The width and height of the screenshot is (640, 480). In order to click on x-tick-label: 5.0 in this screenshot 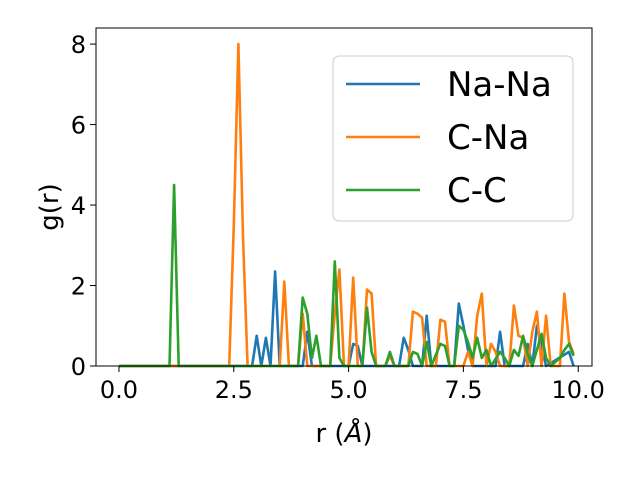, I will do `click(349, 390)`.